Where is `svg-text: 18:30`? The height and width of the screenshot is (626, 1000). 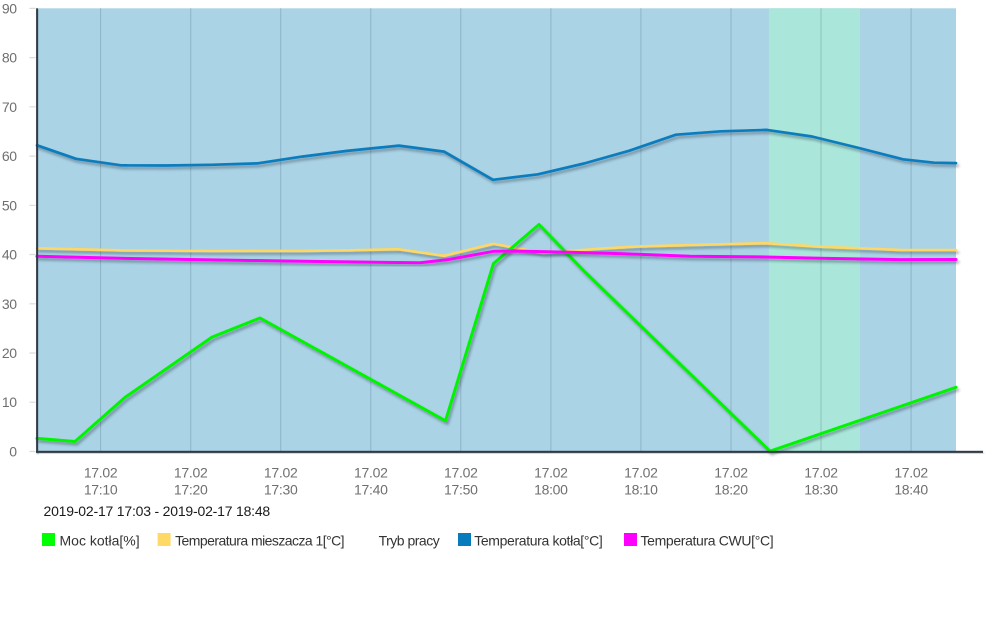 svg-text: 18:30 is located at coordinates (821, 490).